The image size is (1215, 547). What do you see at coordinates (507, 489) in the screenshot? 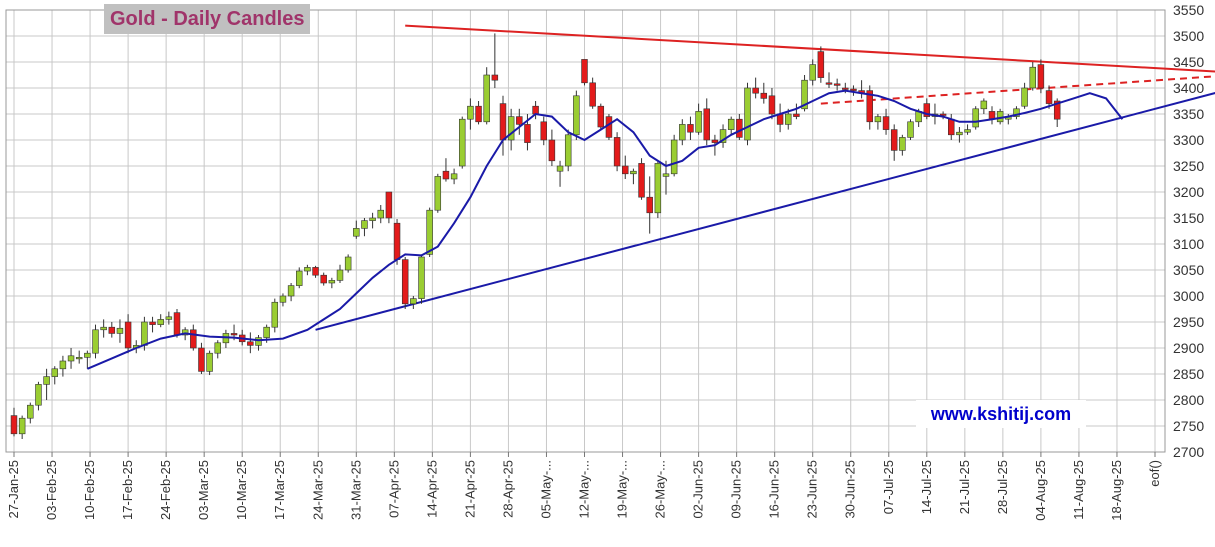
I see `x-tick-label: 28-Apr-25` at bounding box center [507, 489].